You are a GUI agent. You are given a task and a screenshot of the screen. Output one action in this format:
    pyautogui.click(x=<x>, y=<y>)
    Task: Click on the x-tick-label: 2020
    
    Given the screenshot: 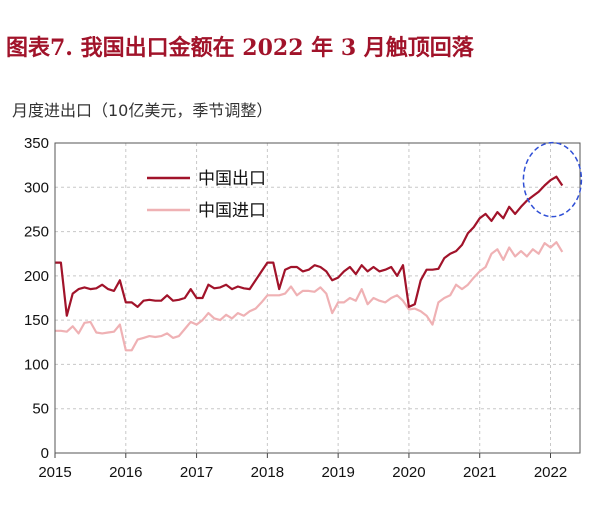 What is the action you would take?
    pyautogui.click(x=408, y=472)
    